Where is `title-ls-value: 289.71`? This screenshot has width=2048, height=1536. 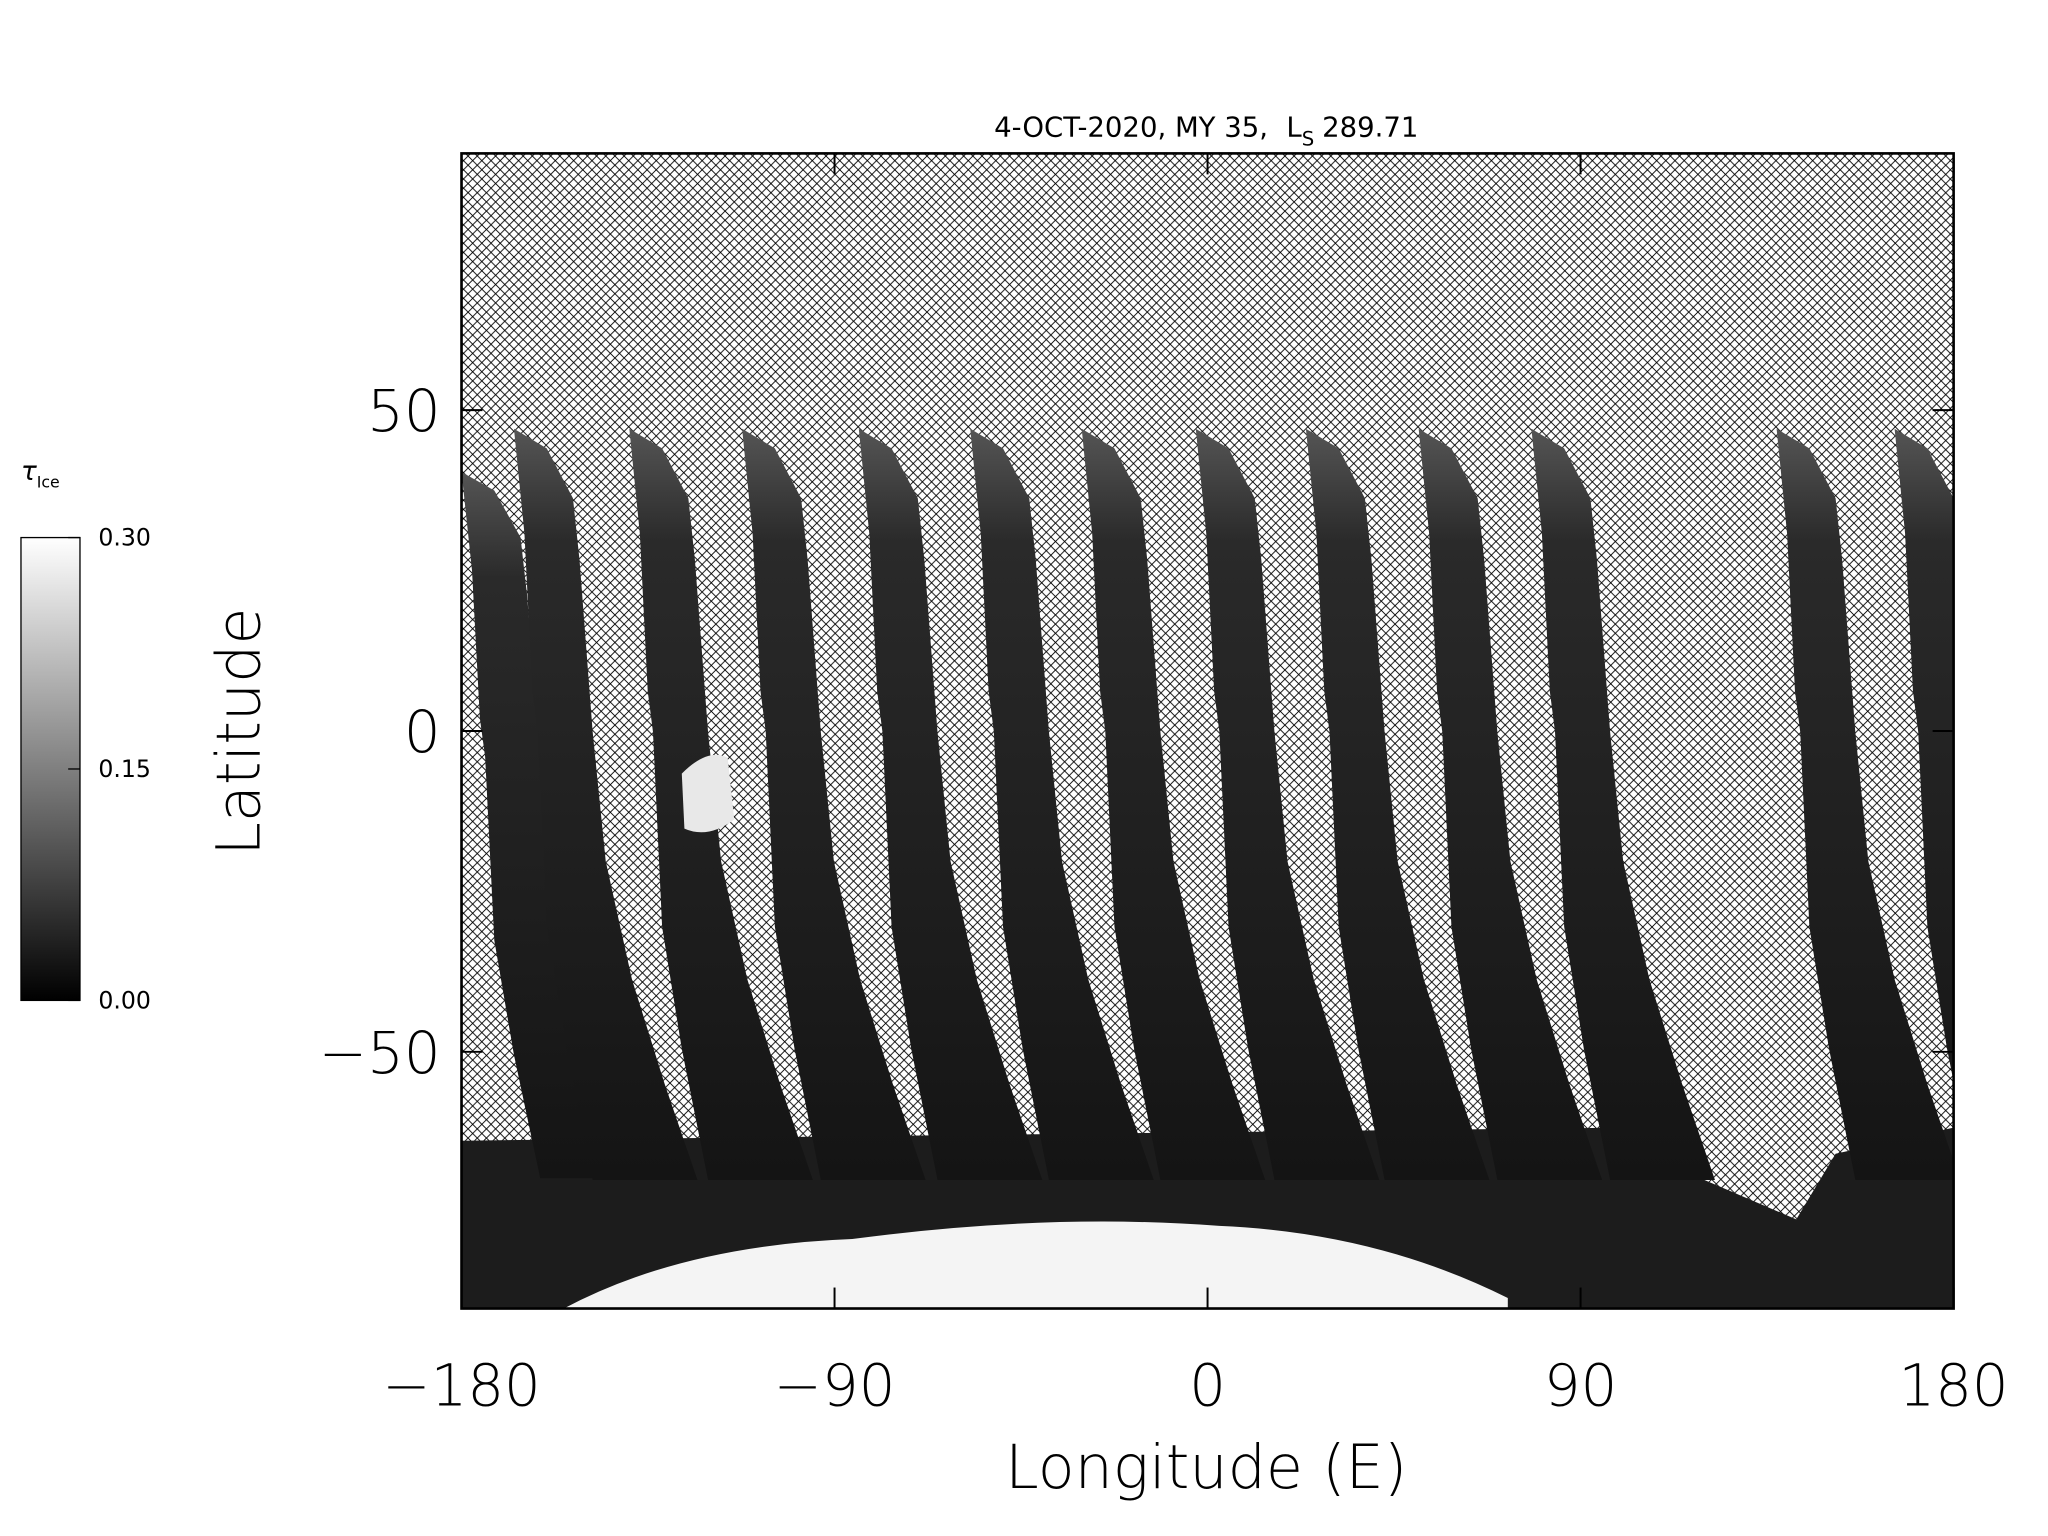 title-ls-value: 289.71 is located at coordinates (1370, 127).